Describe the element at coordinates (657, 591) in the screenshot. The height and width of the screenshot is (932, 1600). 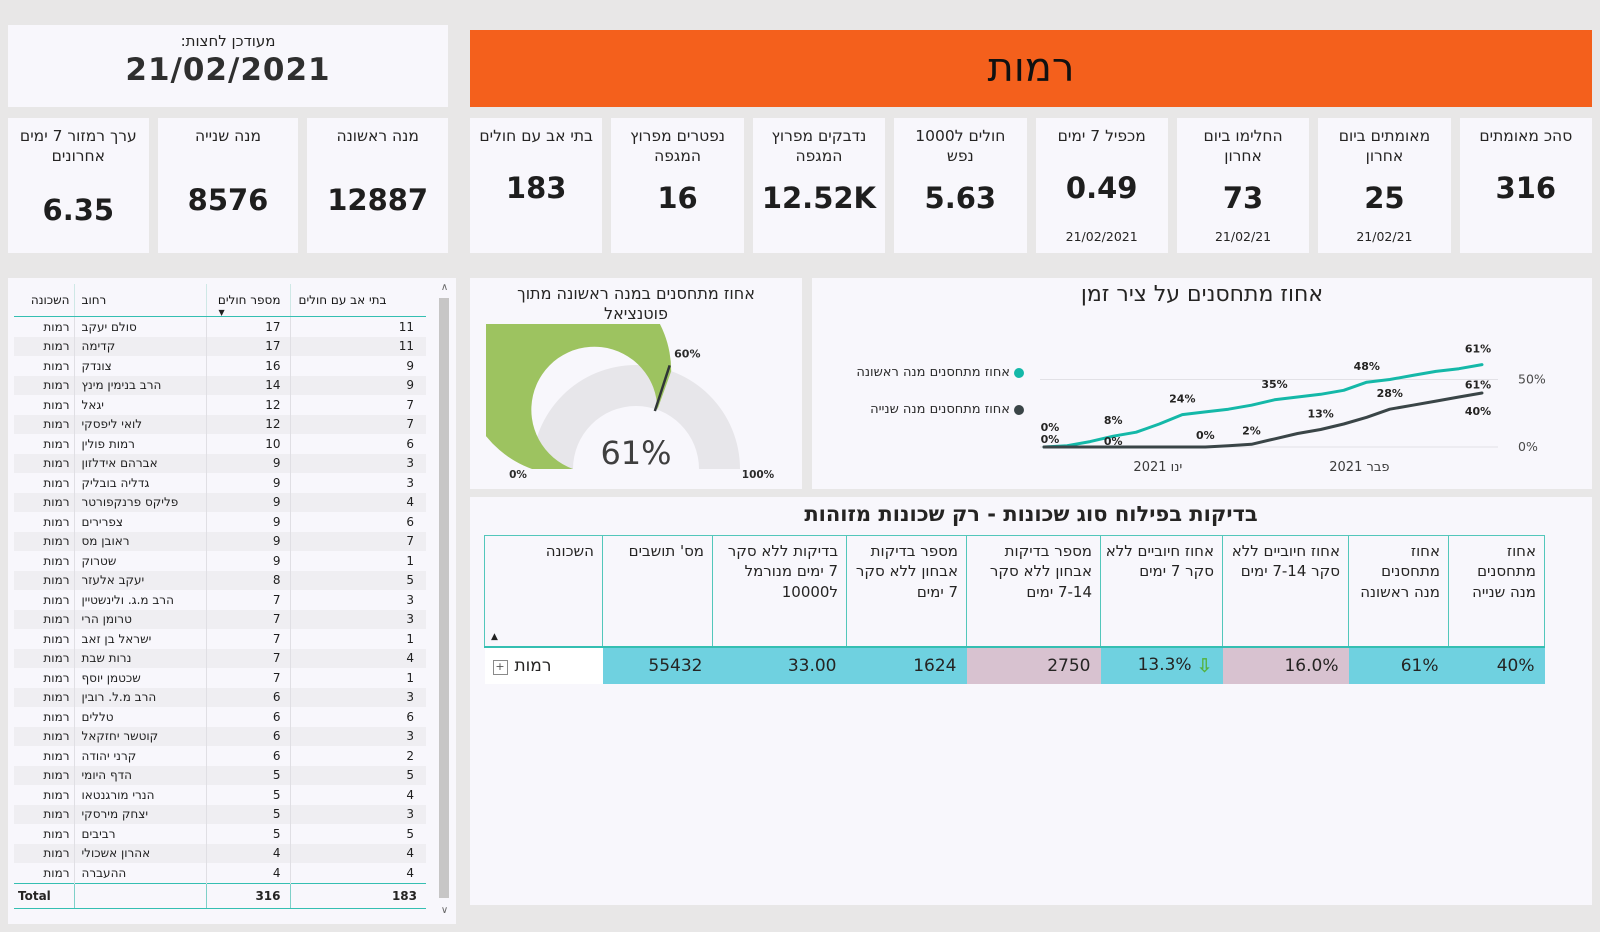
I see `col-header-residents: מס' תושבים` at that location.